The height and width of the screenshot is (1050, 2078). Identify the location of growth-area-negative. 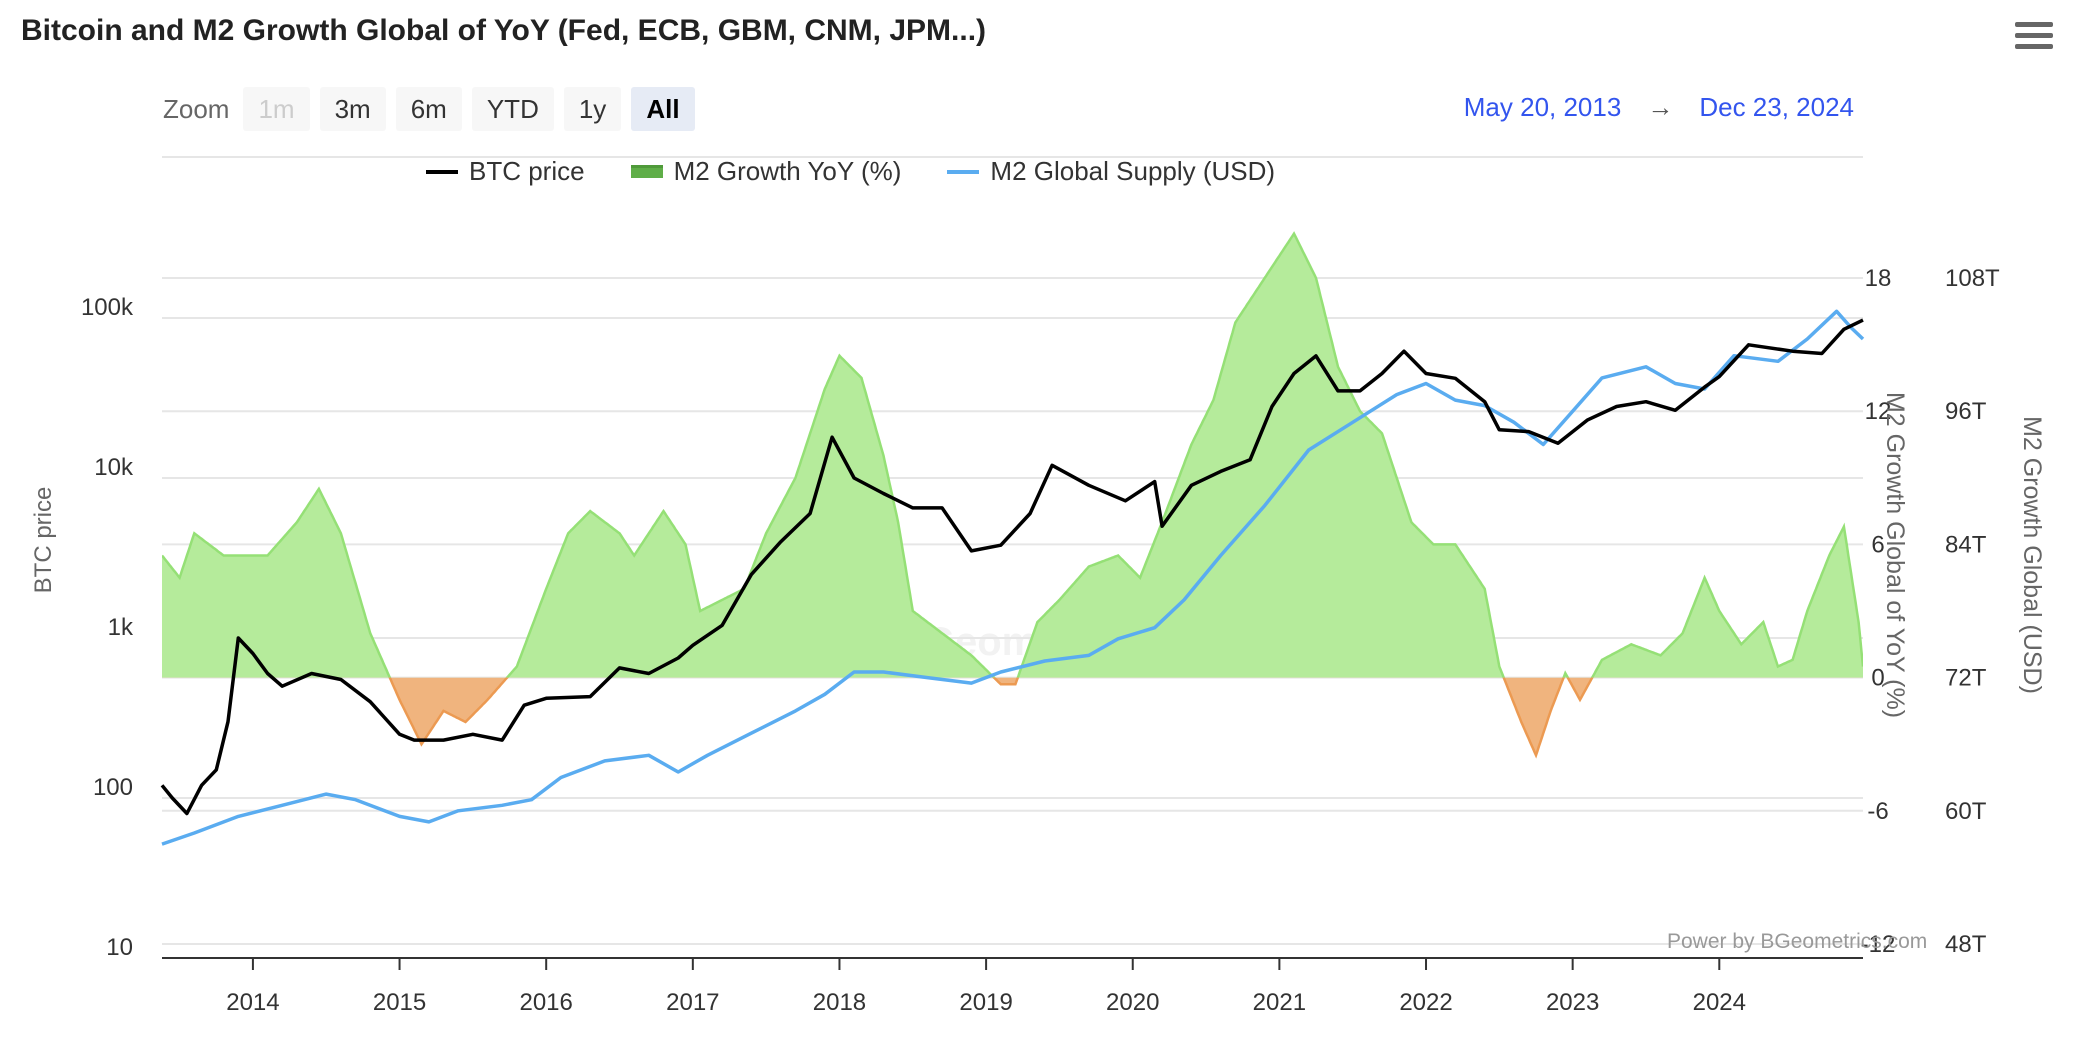
(1012, 716).